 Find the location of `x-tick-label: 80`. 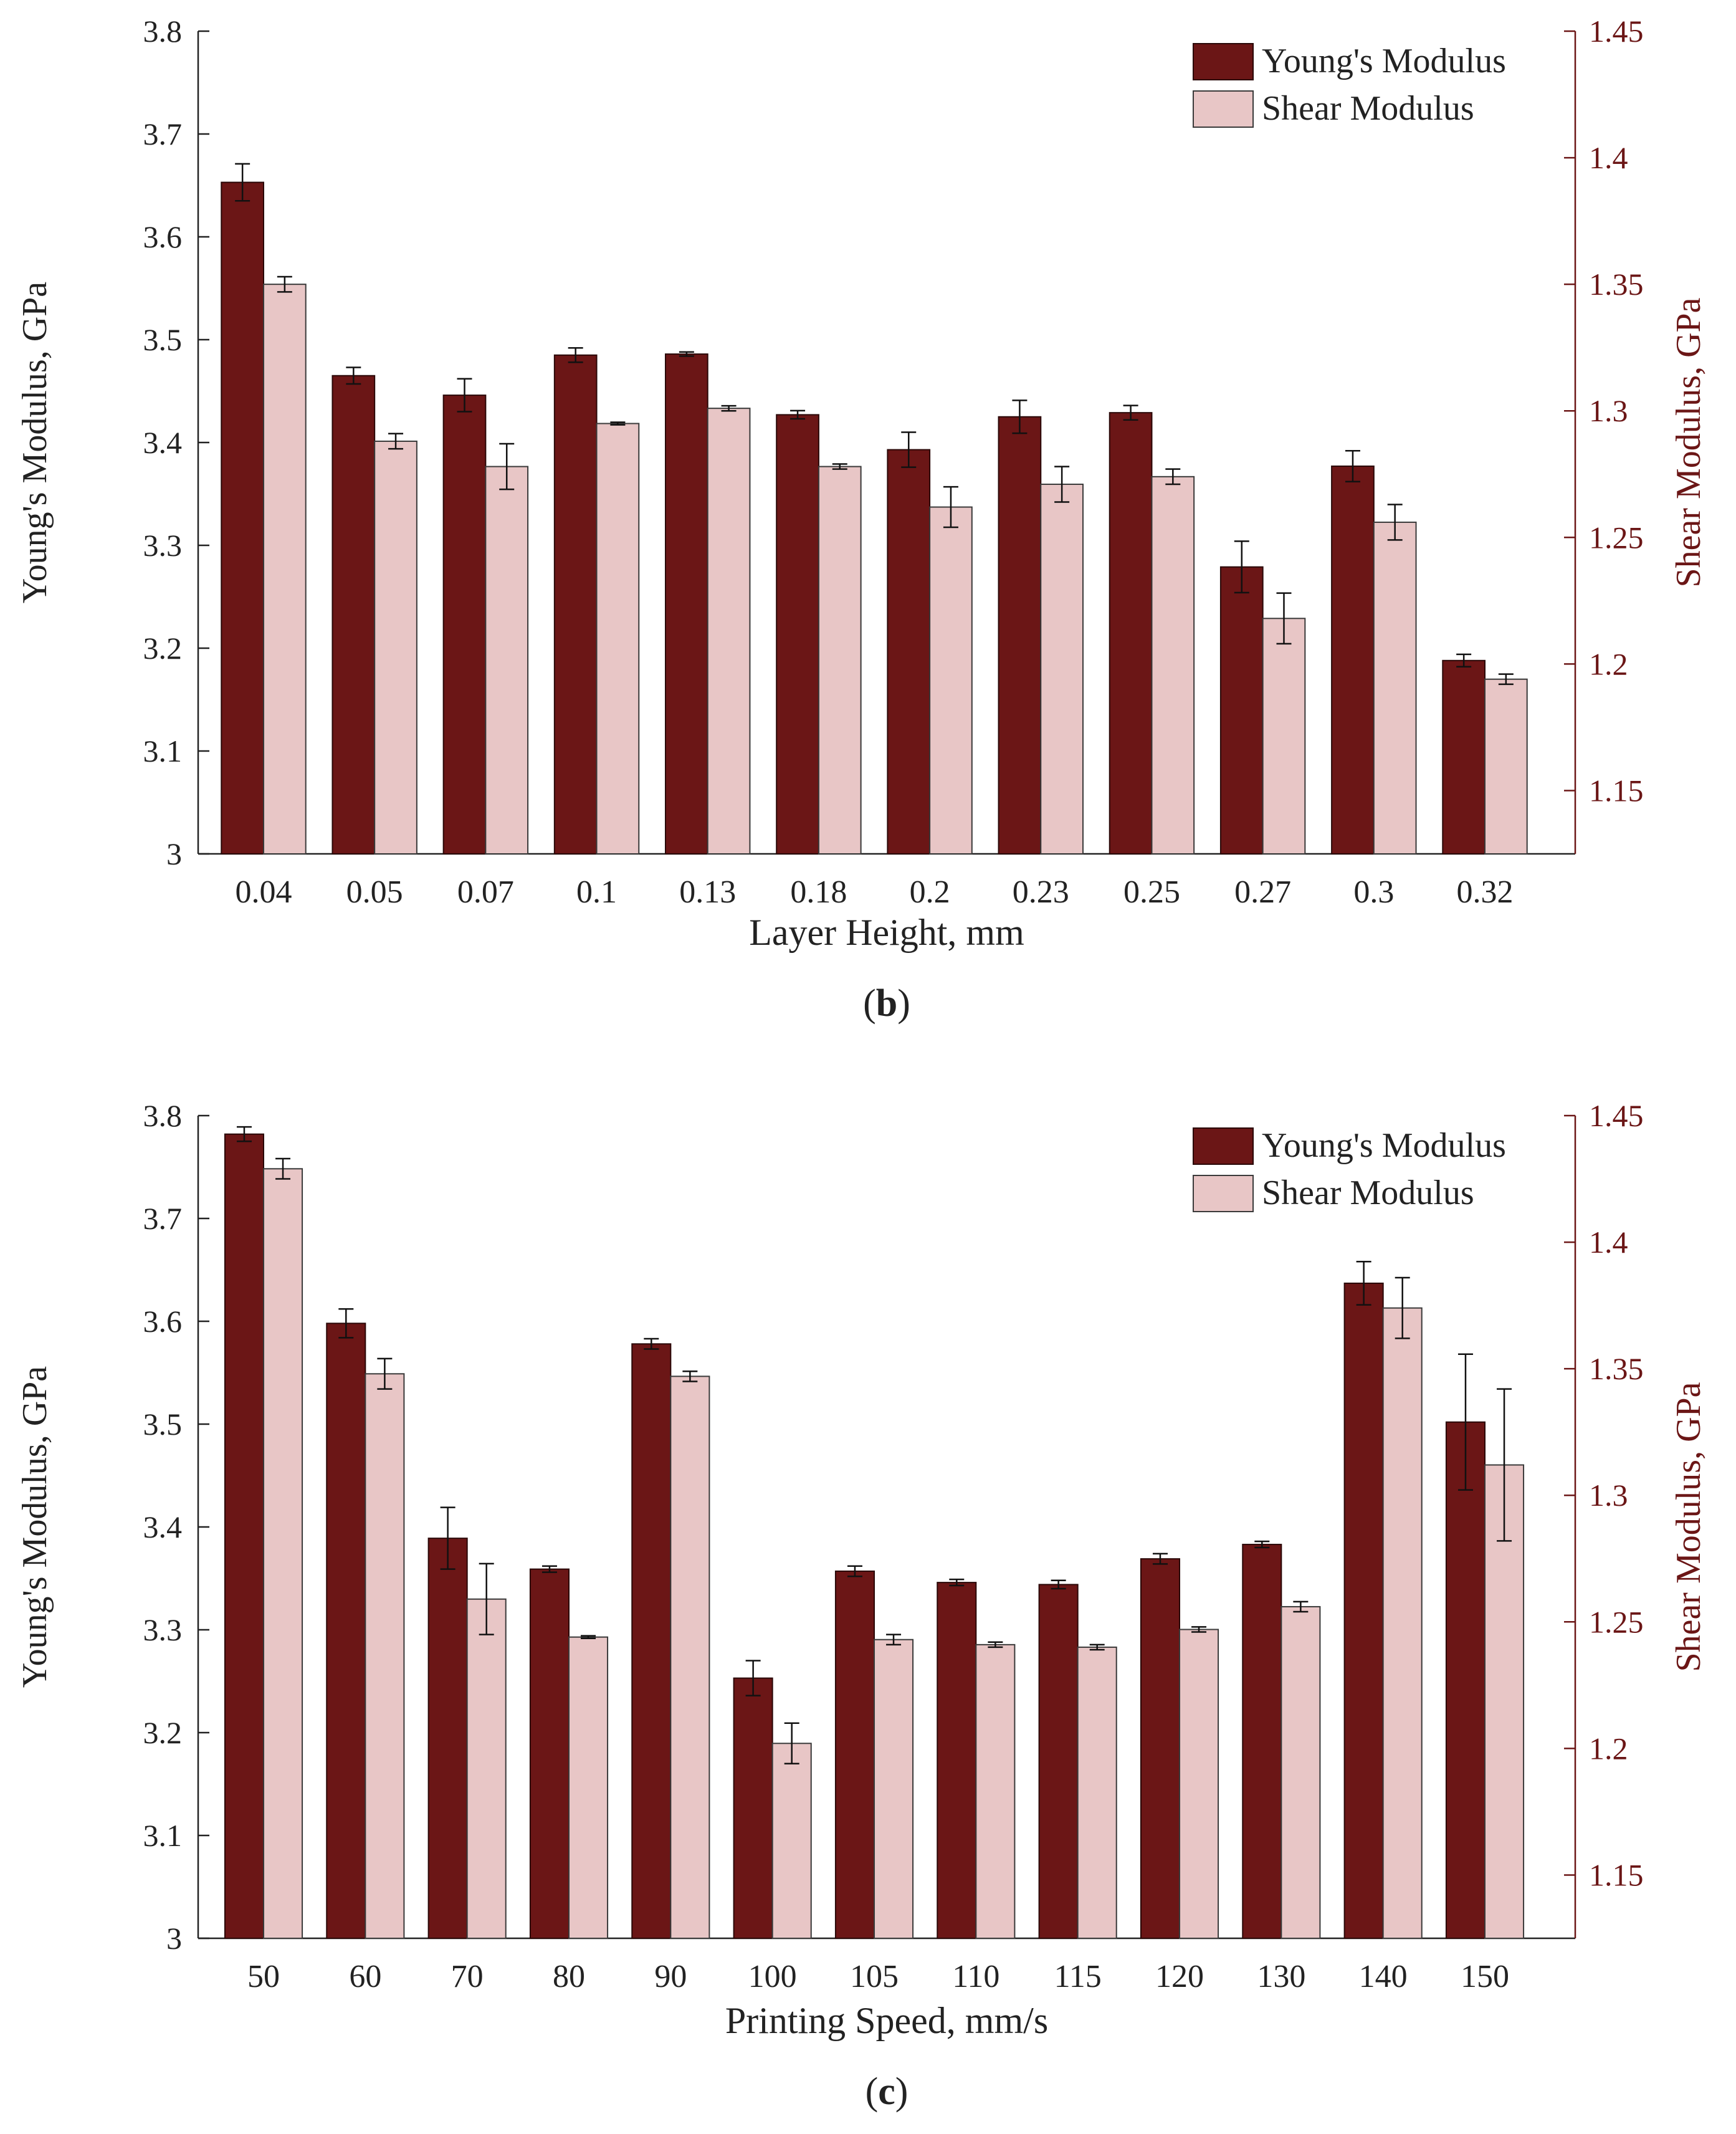

x-tick-label: 80 is located at coordinates (569, 1976).